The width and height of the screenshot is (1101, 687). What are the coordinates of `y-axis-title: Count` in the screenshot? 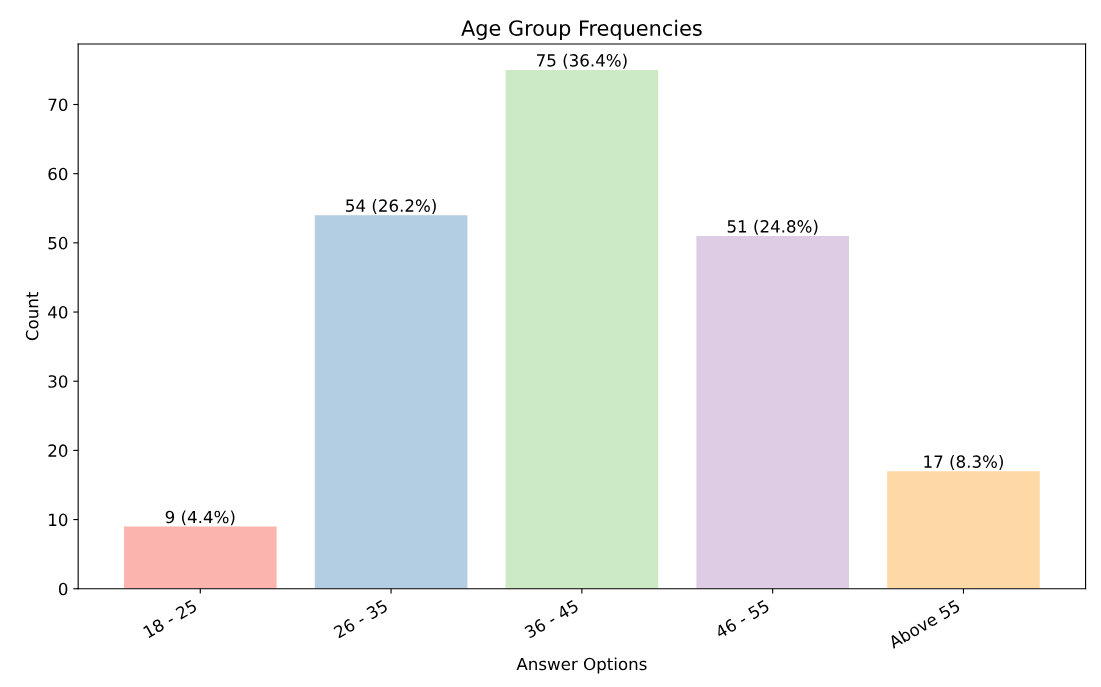 It's located at (32, 316).